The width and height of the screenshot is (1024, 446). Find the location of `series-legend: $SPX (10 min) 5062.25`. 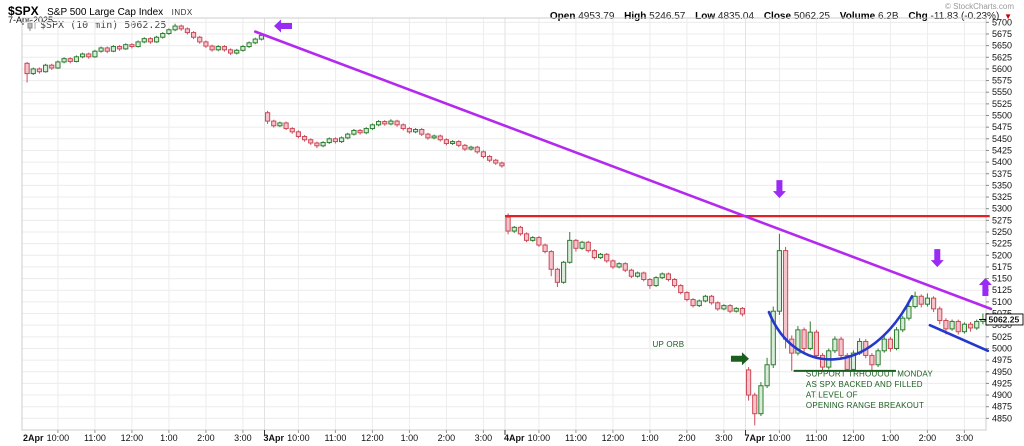

series-legend: $SPX (10 min) 5062.25 is located at coordinates (96, 25).